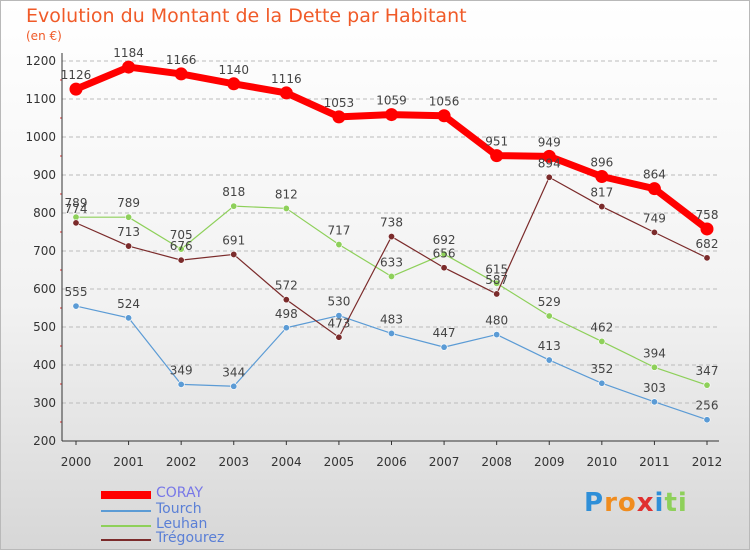 The height and width of the screenshot is (550, 750). Describe the element at coordinates (391, 223) in the screenshot. I see `data-label-tregourez: 738` at that location.